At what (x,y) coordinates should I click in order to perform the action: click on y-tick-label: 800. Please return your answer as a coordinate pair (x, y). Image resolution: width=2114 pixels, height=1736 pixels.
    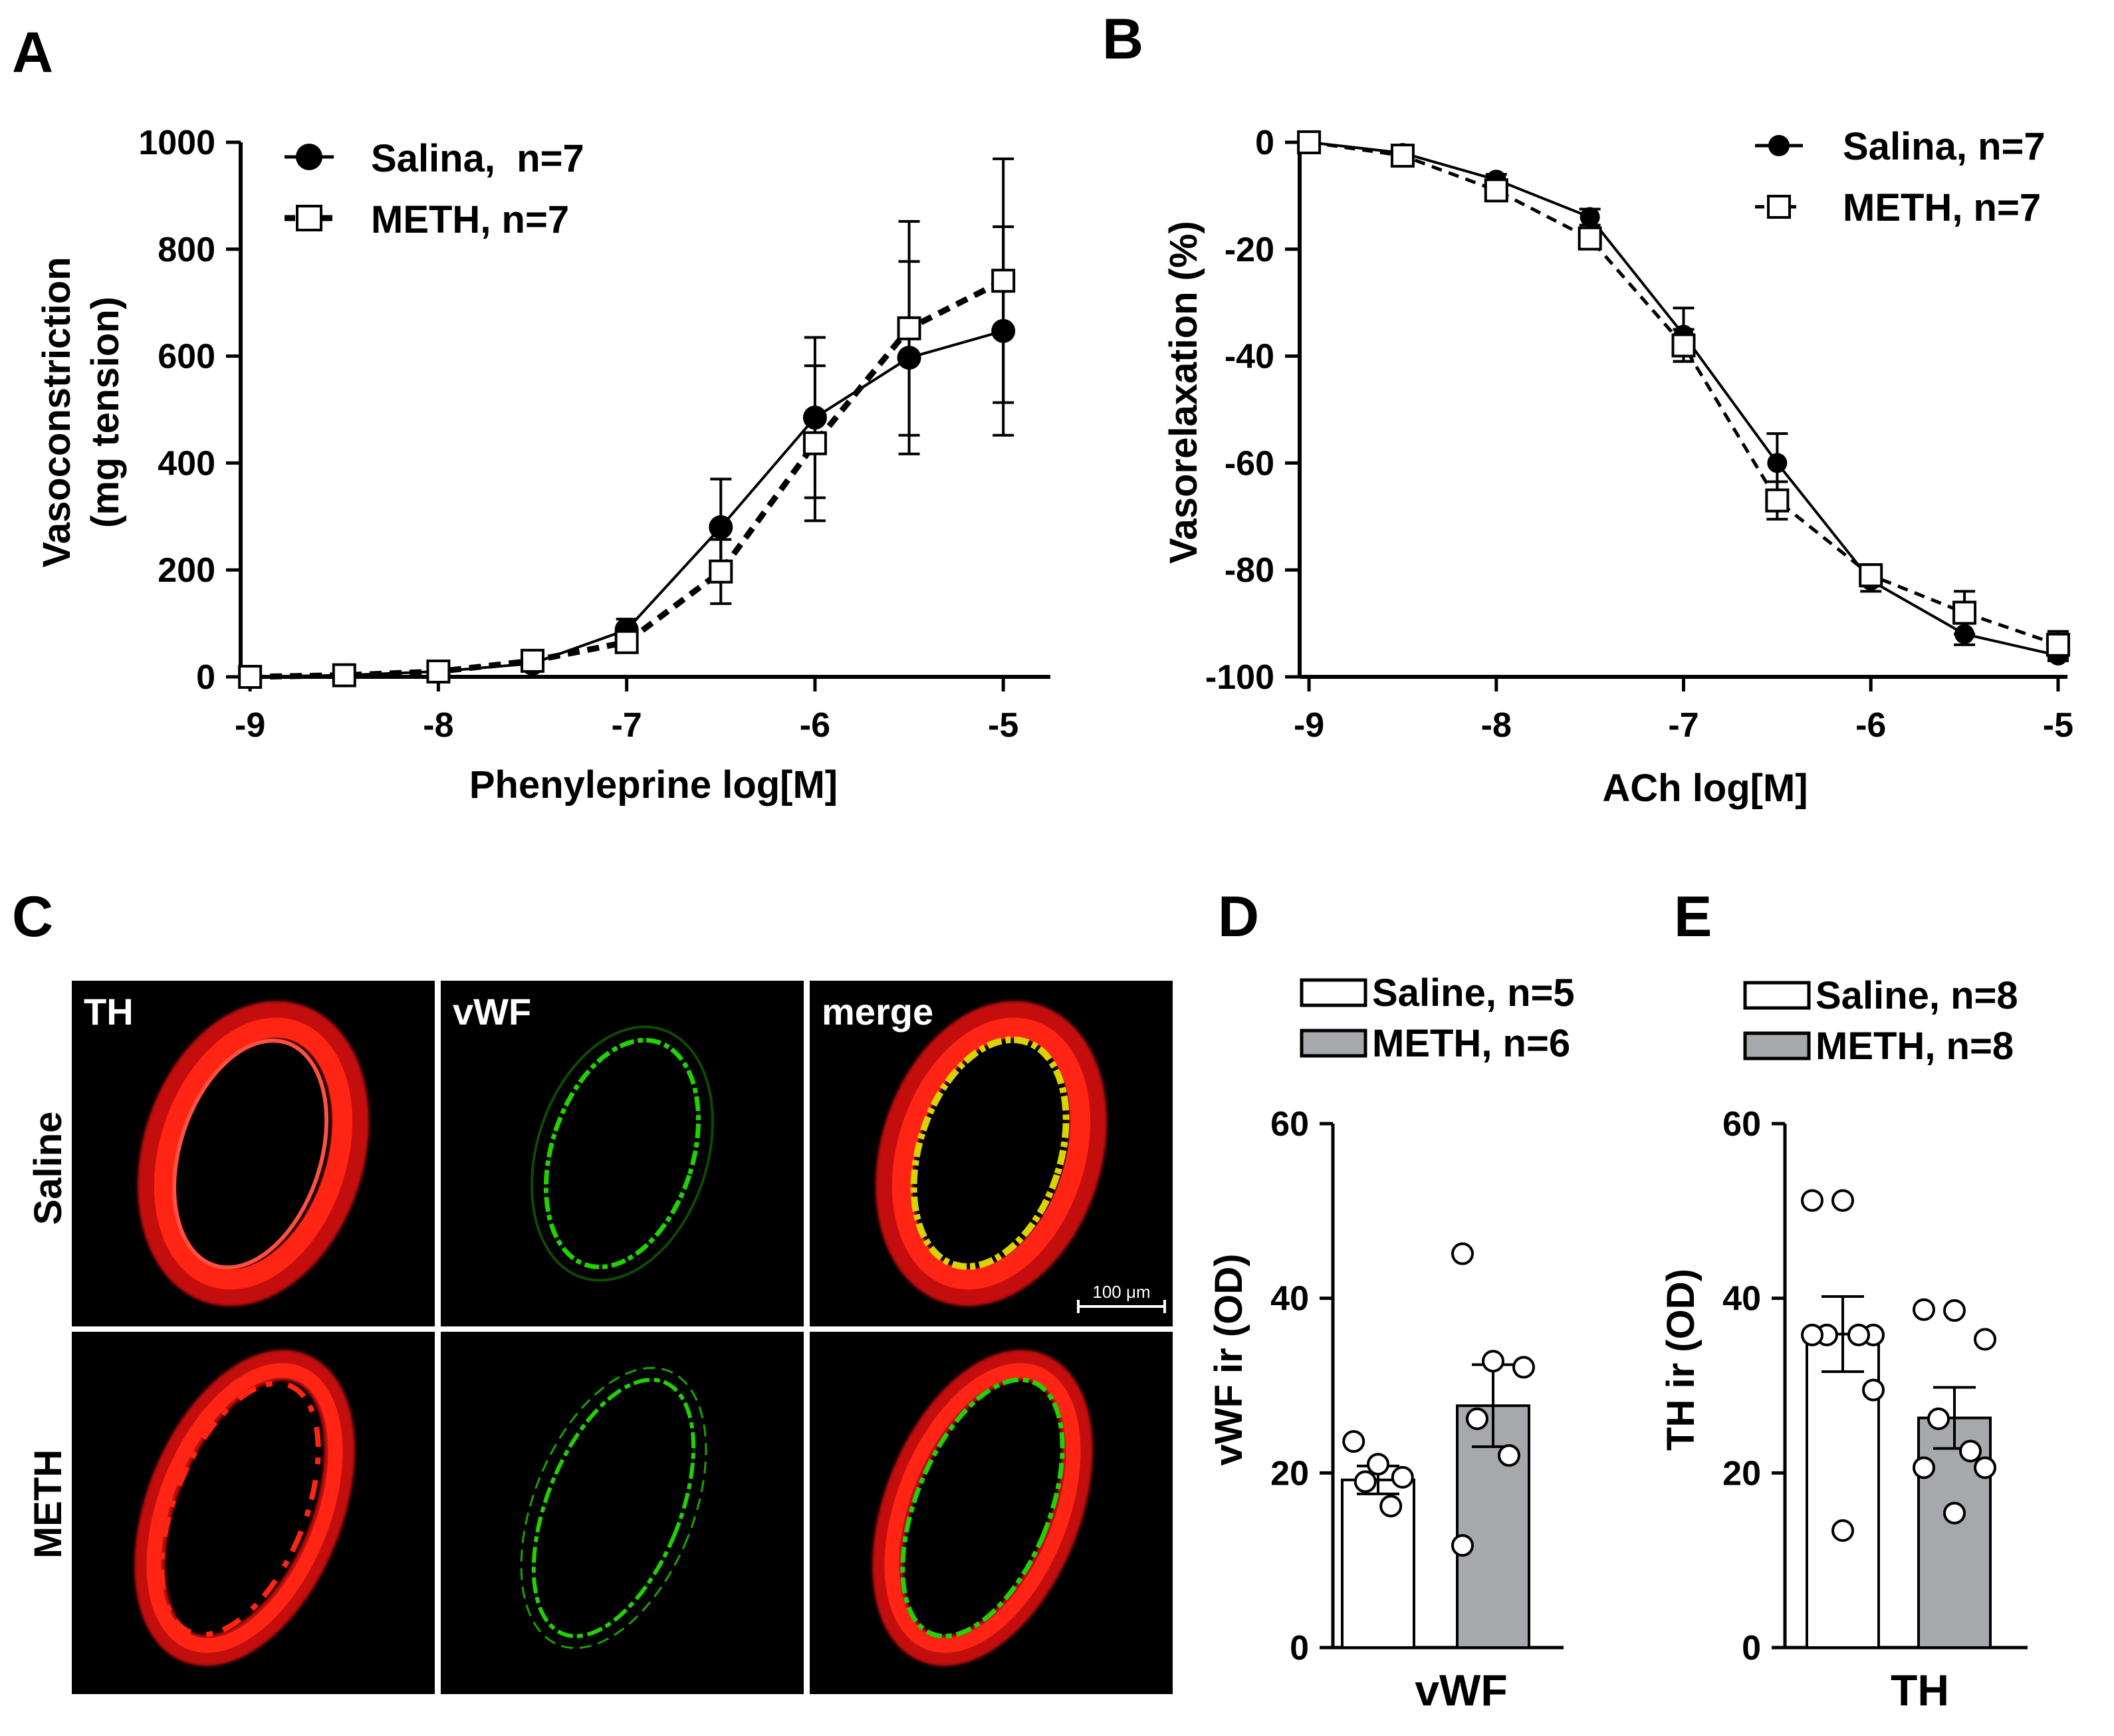
    Looking at the image, I should click on (186, 250).